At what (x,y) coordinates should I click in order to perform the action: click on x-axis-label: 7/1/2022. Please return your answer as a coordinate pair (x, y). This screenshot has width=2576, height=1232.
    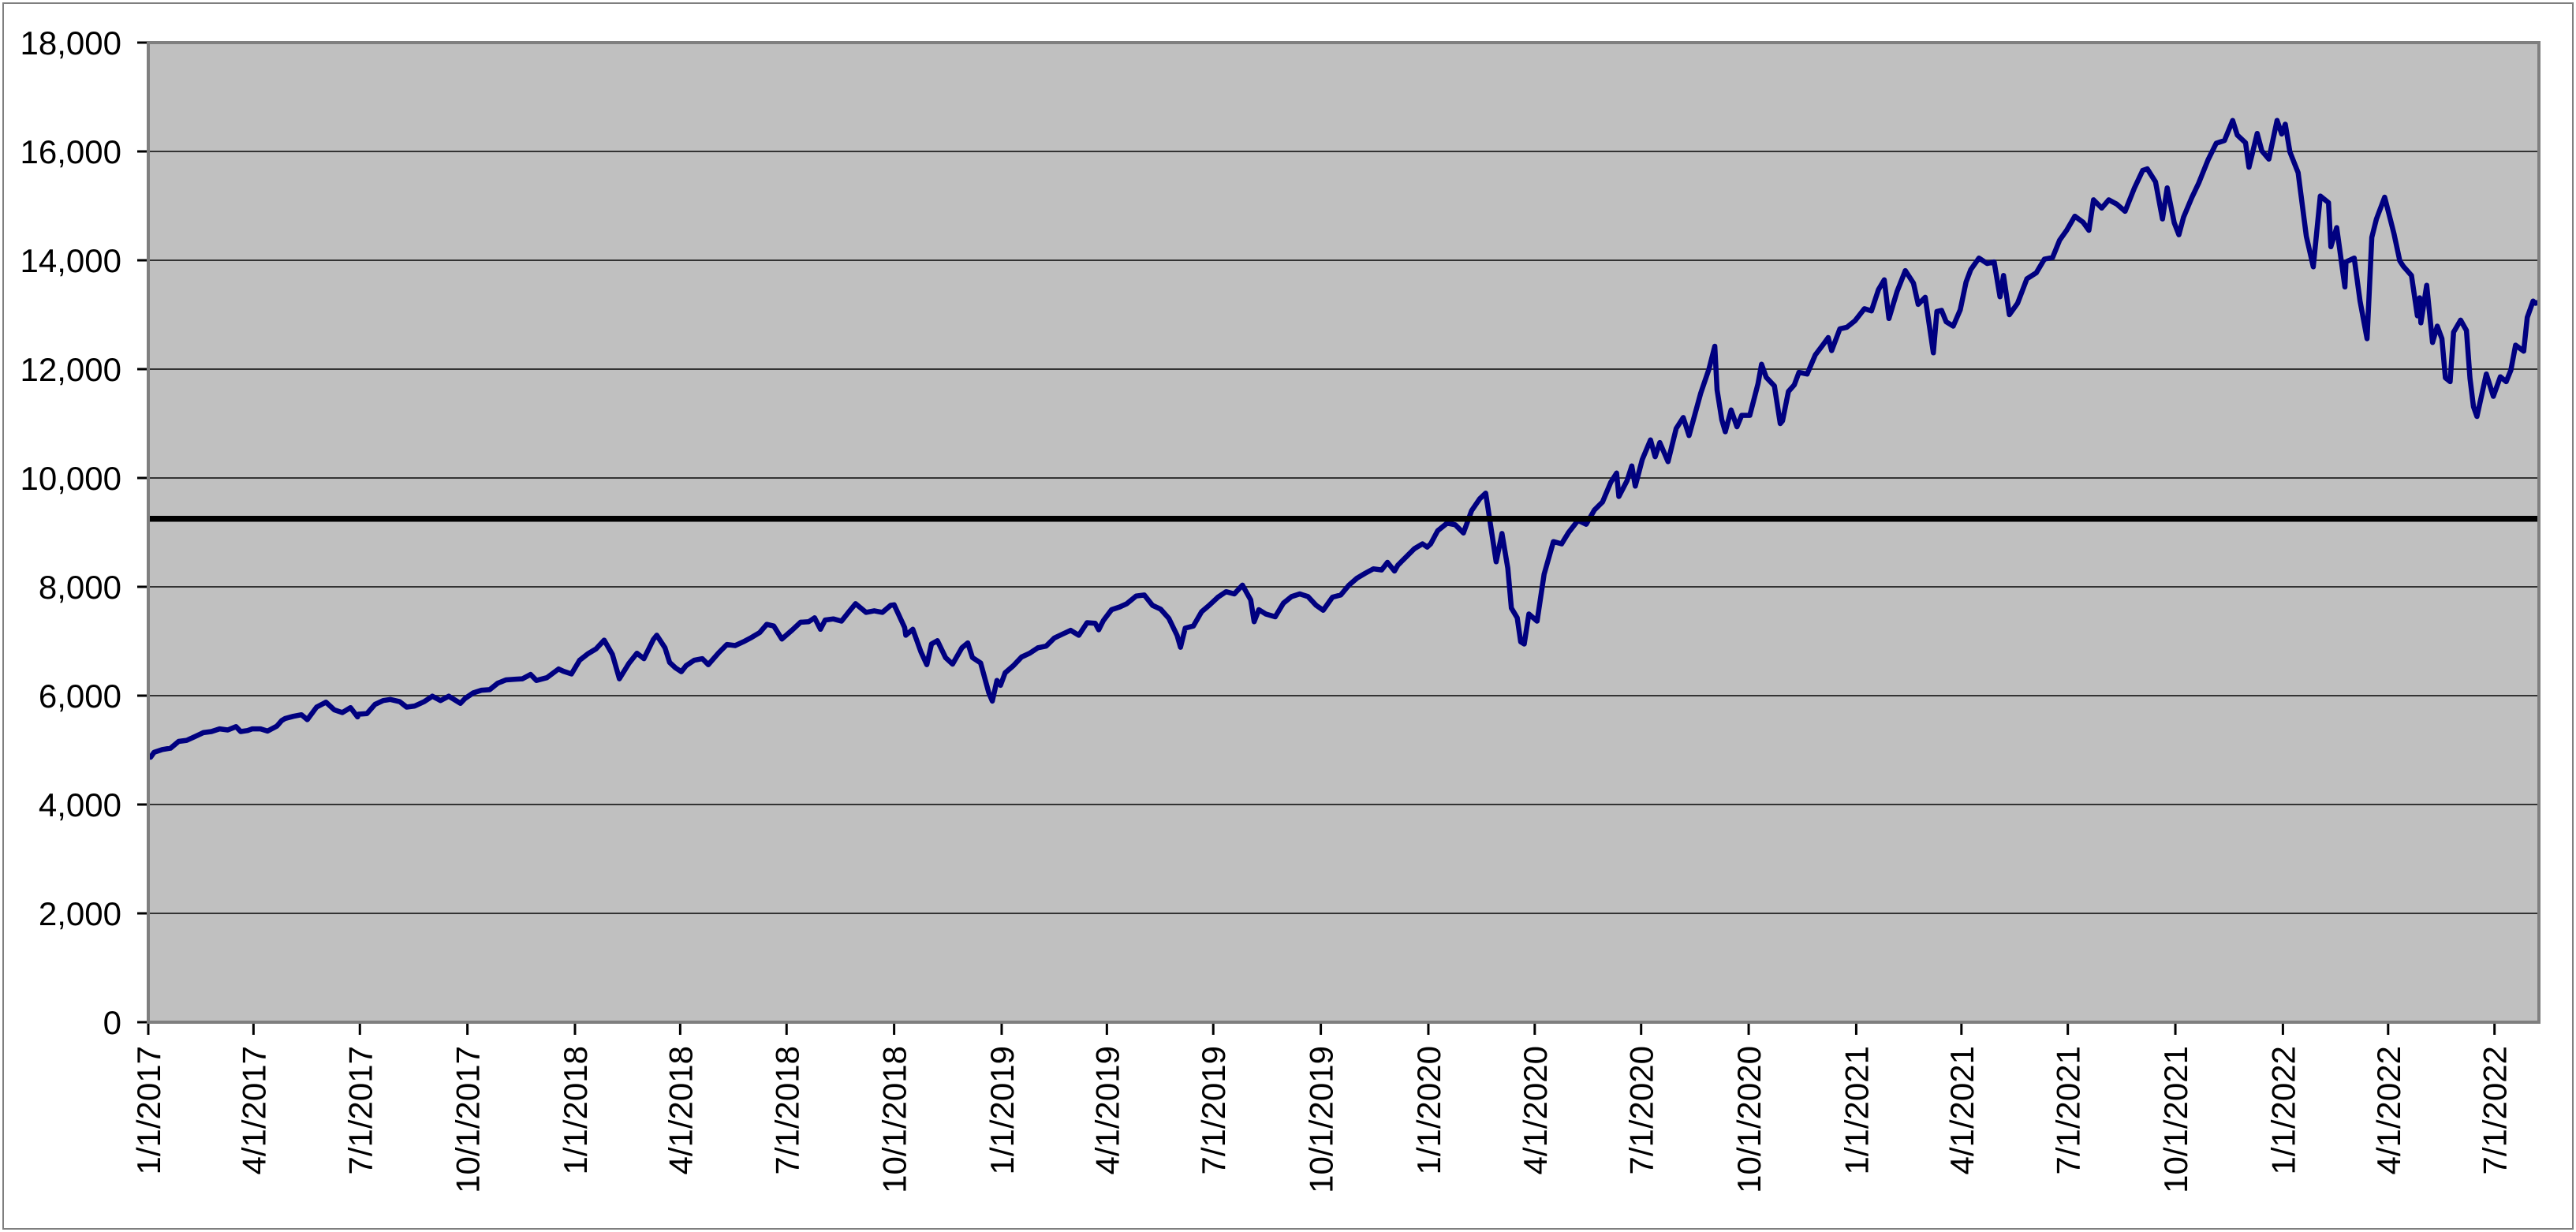
    Looking at the image, I should click on (2495, 1110).